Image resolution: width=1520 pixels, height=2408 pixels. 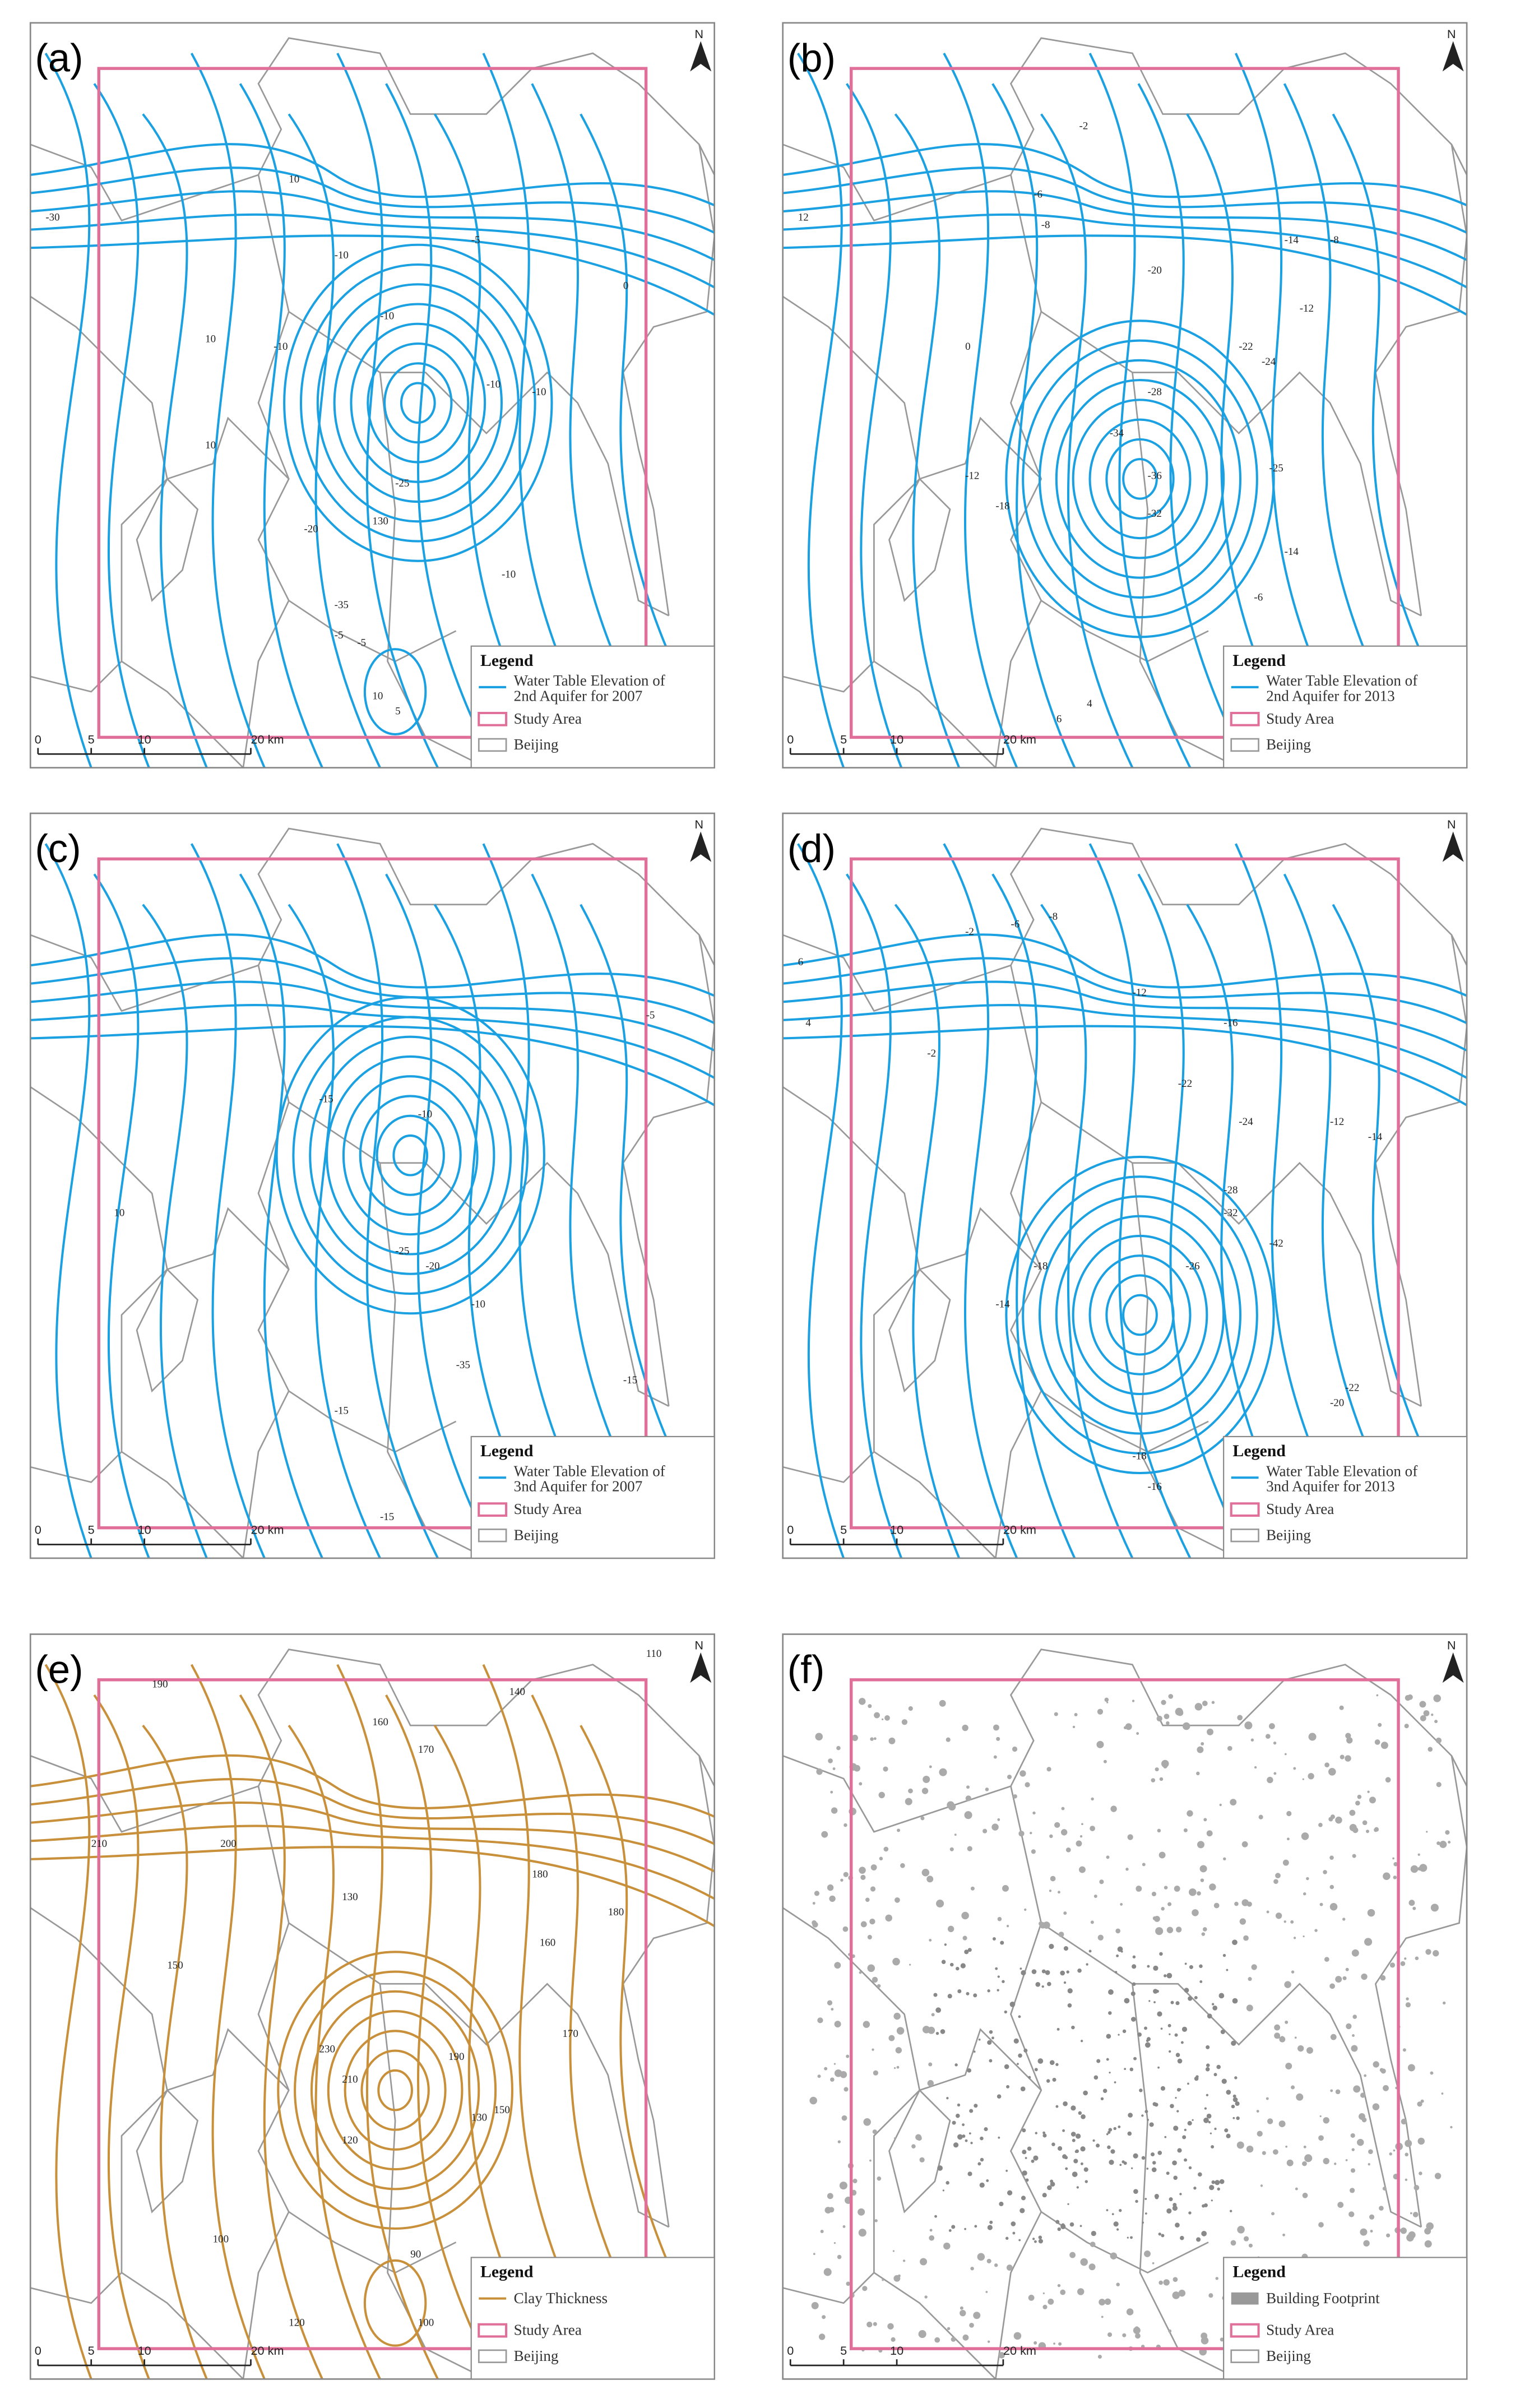 I want to click on contour-label: -25, so click(x=402, y=1251).